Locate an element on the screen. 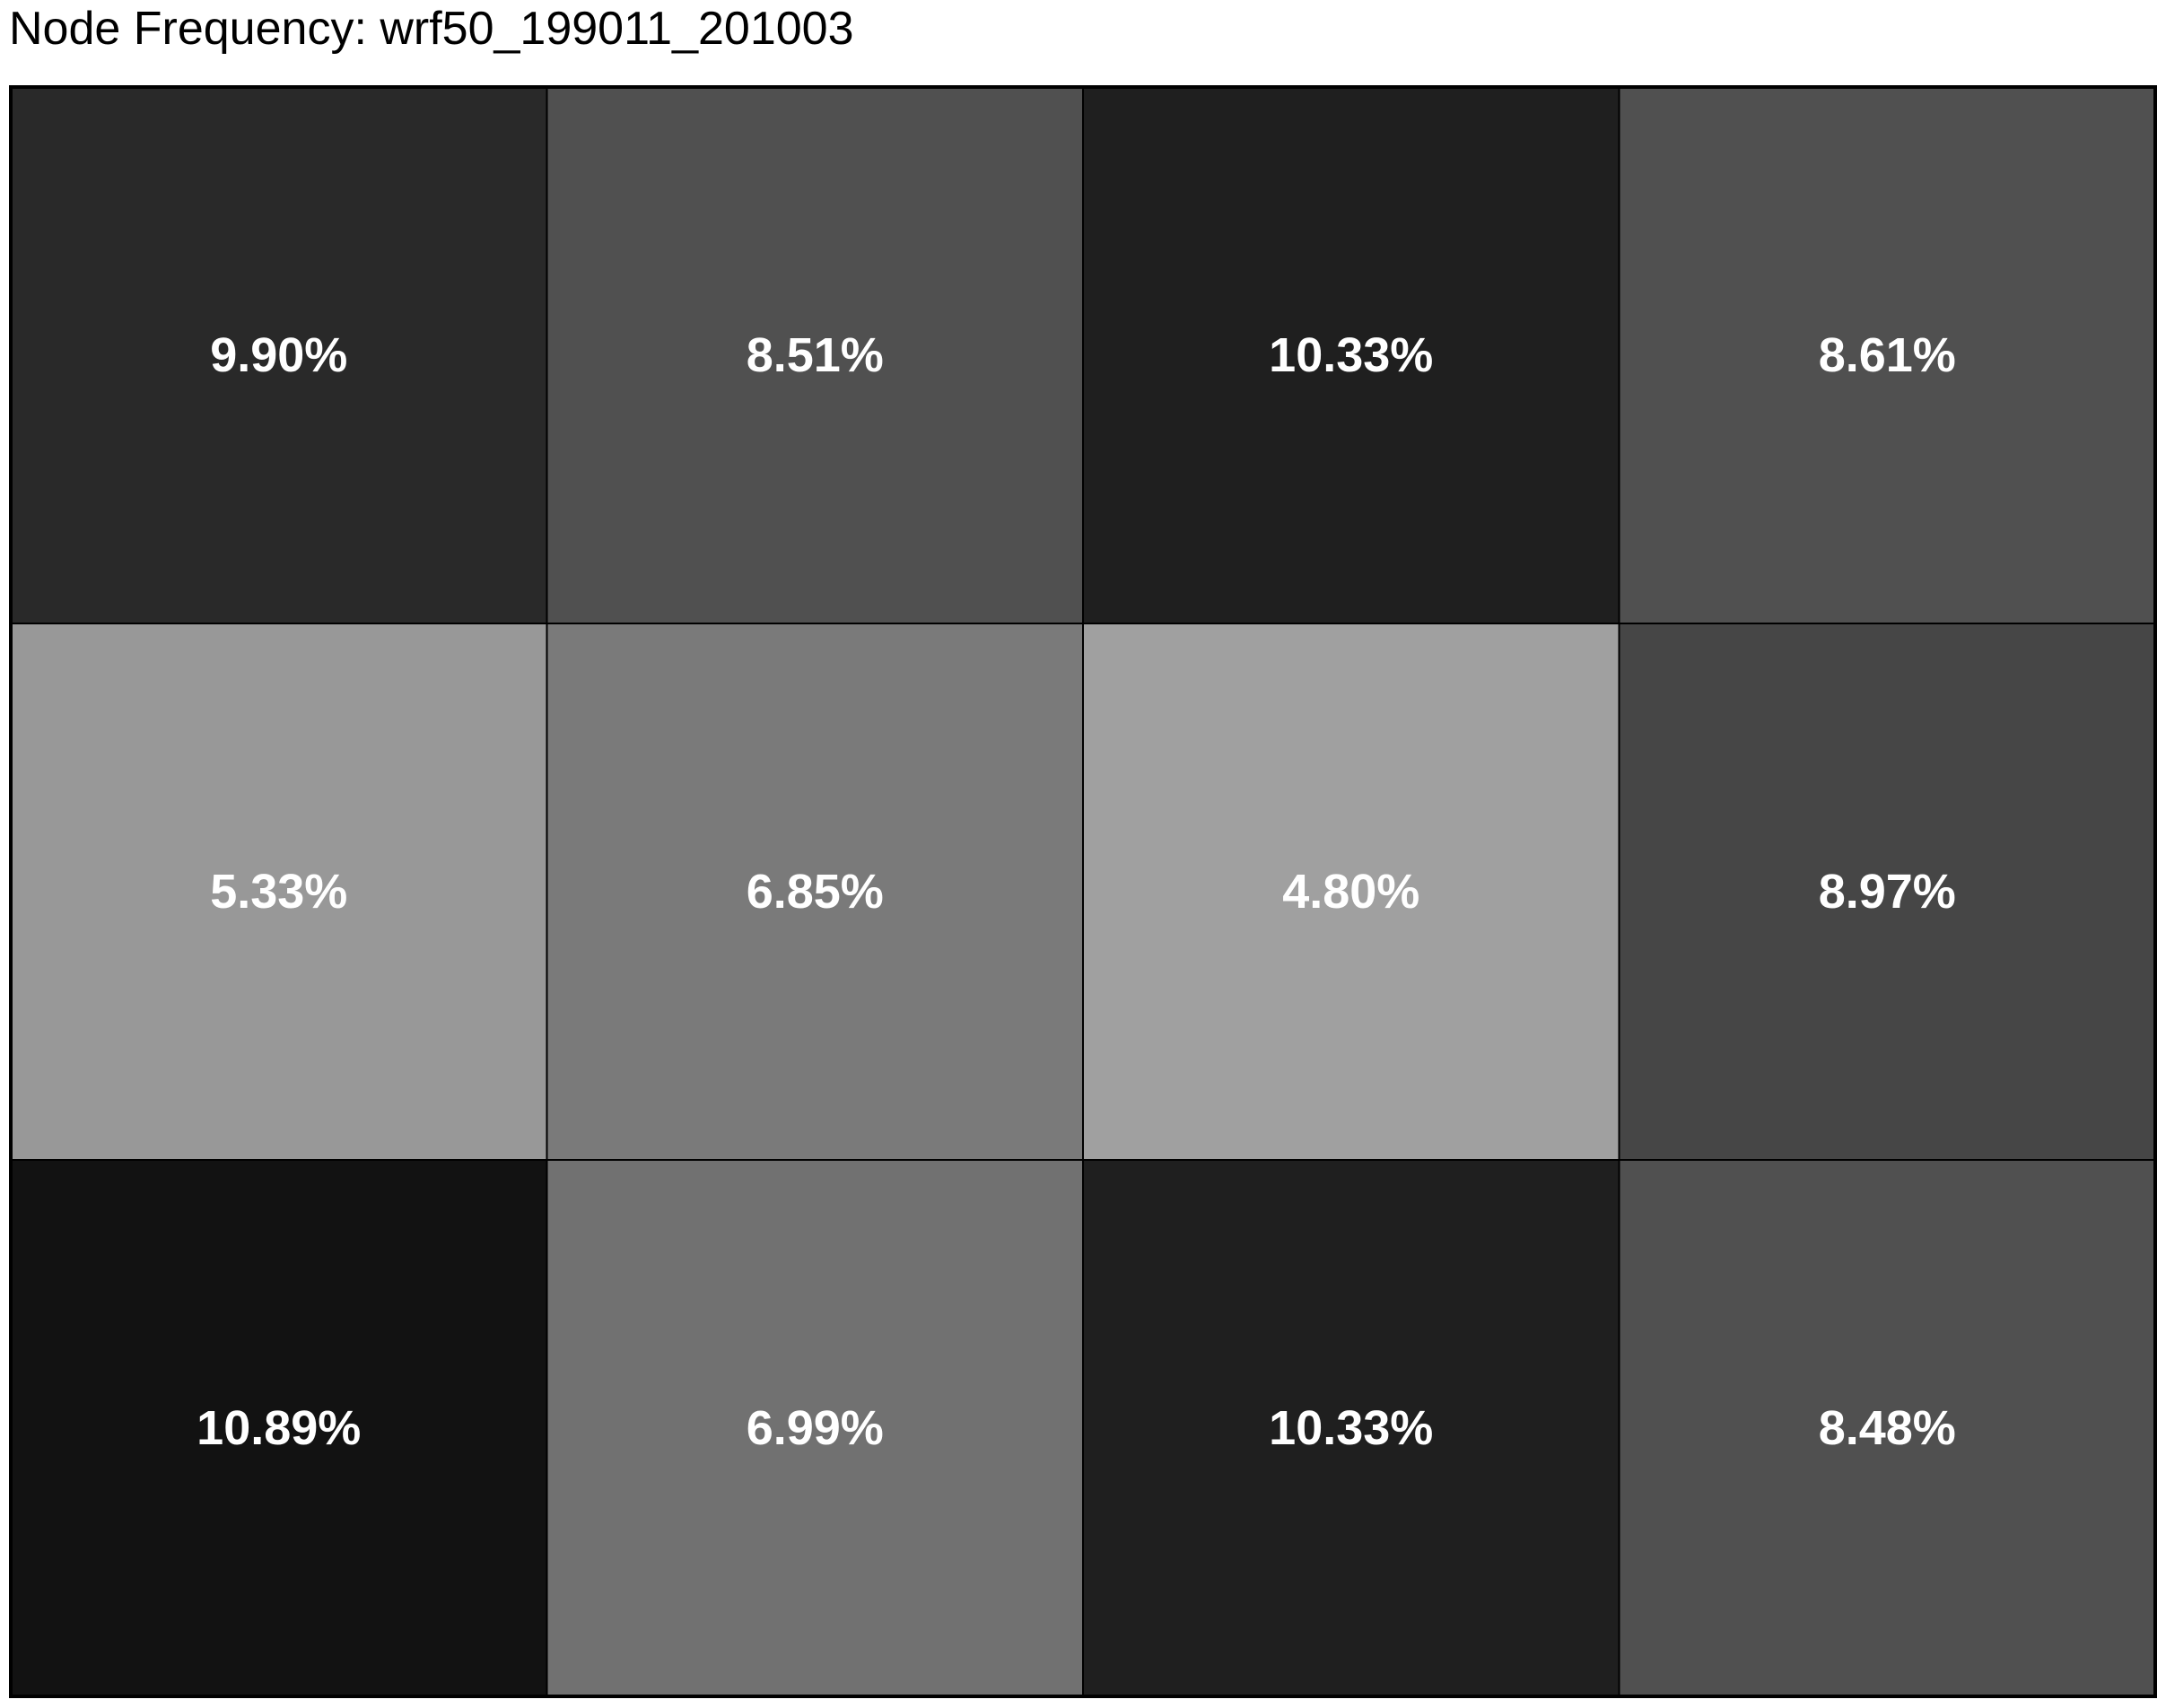 The width and height of the screenshot is (2166, 1708). heatmap-cell-r1-c1 is located at coordinates (279, 355).